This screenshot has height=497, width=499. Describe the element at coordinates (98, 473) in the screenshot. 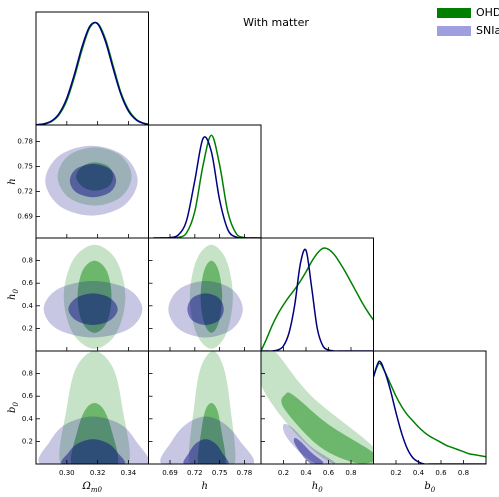

I see `x-tick-label: 0.32` at that location.